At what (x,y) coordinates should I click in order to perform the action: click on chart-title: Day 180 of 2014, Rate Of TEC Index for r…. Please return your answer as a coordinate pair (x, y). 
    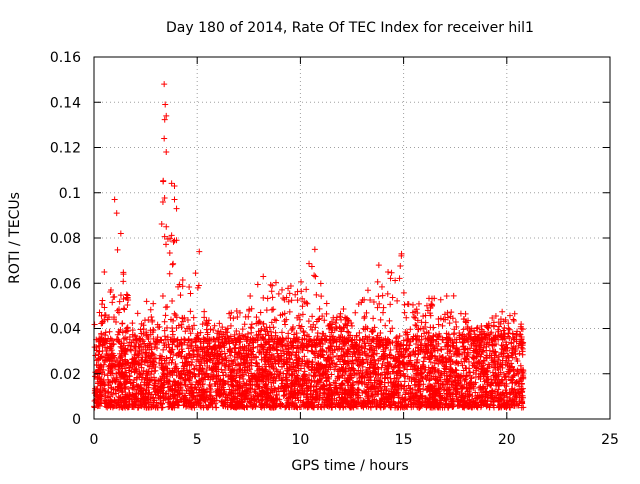
    Looking at the image, I should click on (350, 28).